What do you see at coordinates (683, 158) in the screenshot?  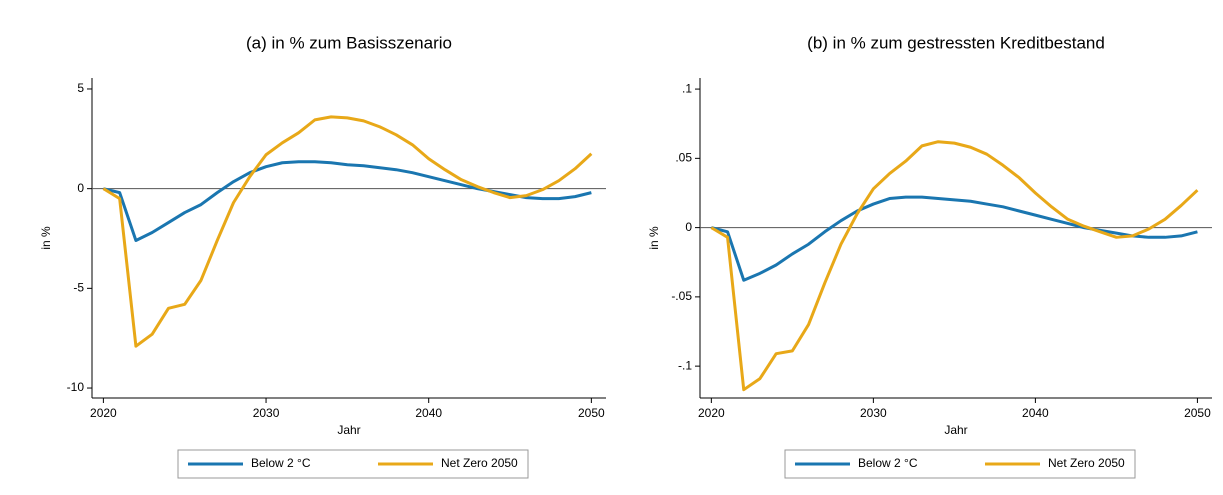 I see `y-tick-label: .05` at bounding box center [683, 158].